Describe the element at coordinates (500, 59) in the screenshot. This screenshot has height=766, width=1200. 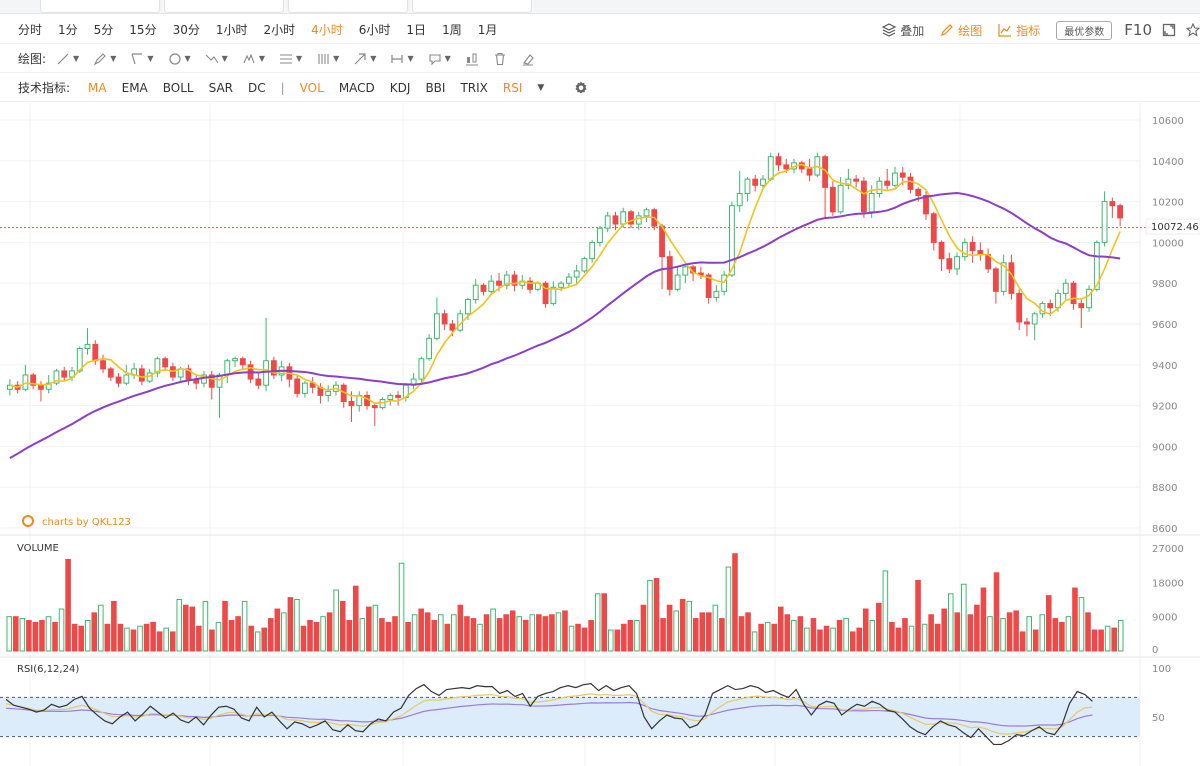
I see `delete-tool` at that location.